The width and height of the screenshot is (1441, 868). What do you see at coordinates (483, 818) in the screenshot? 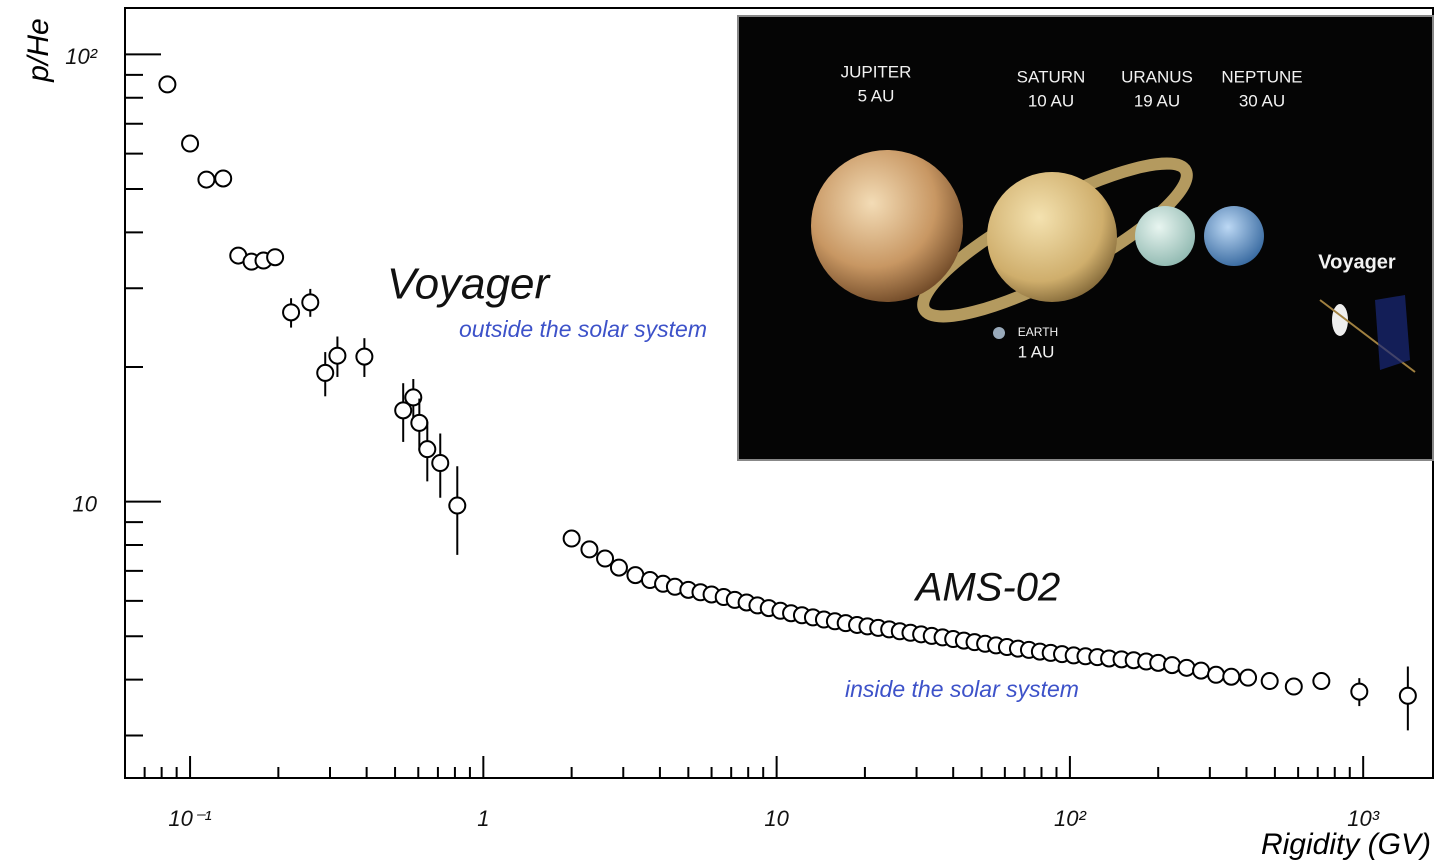
I see `x-tick-label: 1` at bounding box center [483, 818].